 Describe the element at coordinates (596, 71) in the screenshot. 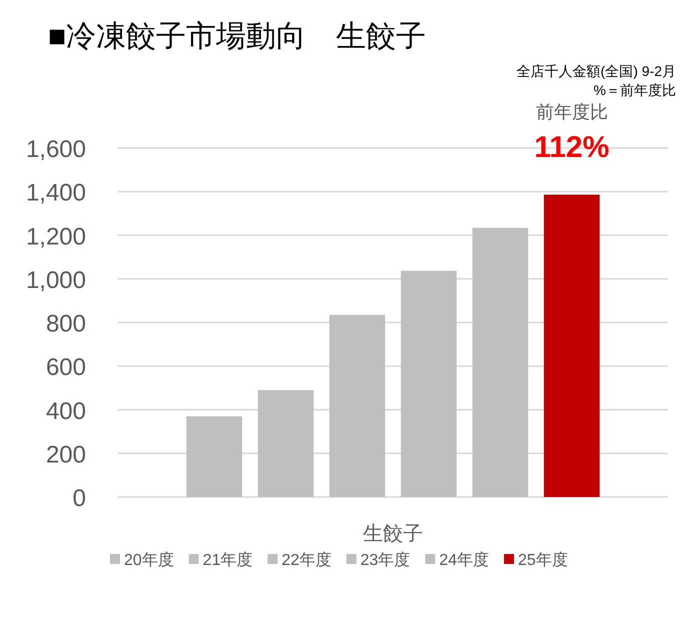

I see `chart-subtitle: 全店千人金額(全国) 9-2月` at that location.